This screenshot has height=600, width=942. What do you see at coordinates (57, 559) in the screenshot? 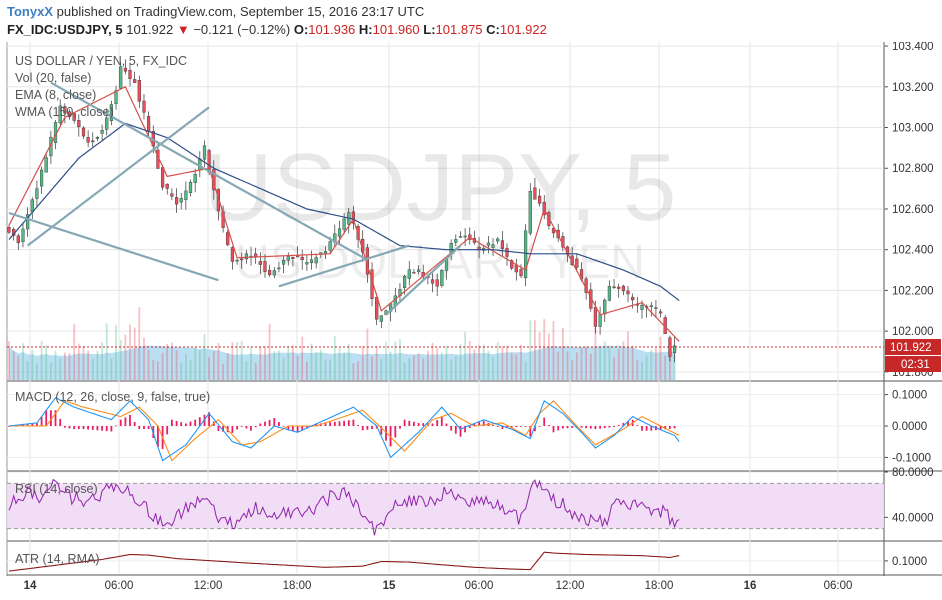
I see `atr-legend: ATR (14, RMA)` at bounding box center [57, 559].